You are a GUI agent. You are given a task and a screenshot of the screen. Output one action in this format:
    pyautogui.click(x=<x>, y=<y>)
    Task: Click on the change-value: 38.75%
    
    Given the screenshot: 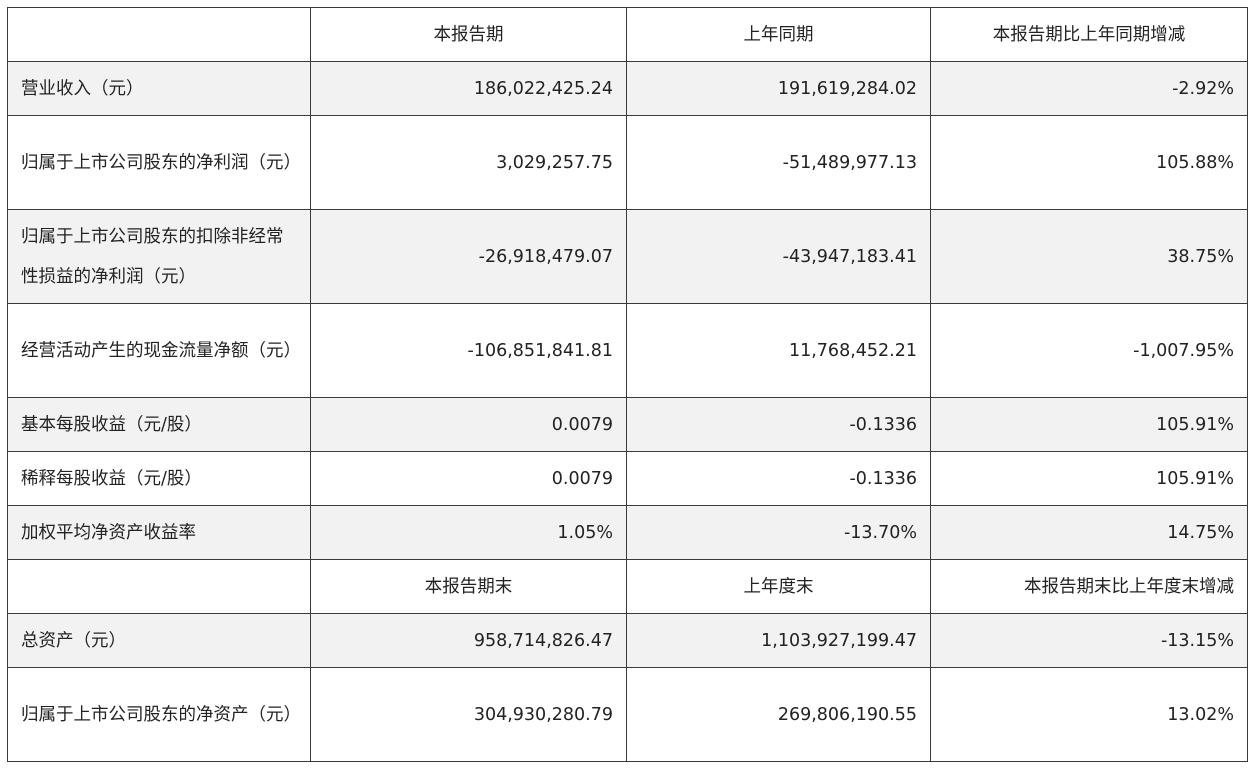 What is the action you would take?
    pyautogui.click(x=1089, y=256)
    